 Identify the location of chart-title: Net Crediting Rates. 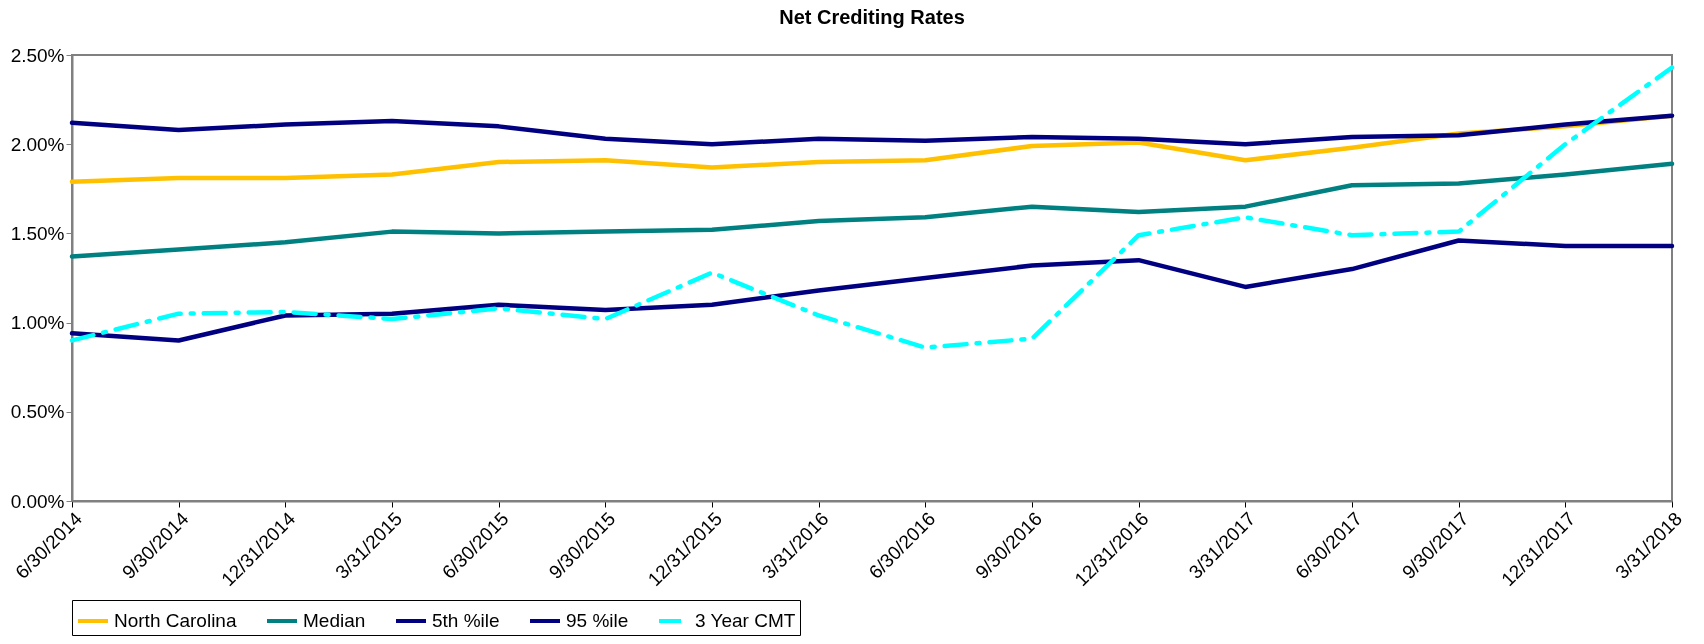
(872, 17).